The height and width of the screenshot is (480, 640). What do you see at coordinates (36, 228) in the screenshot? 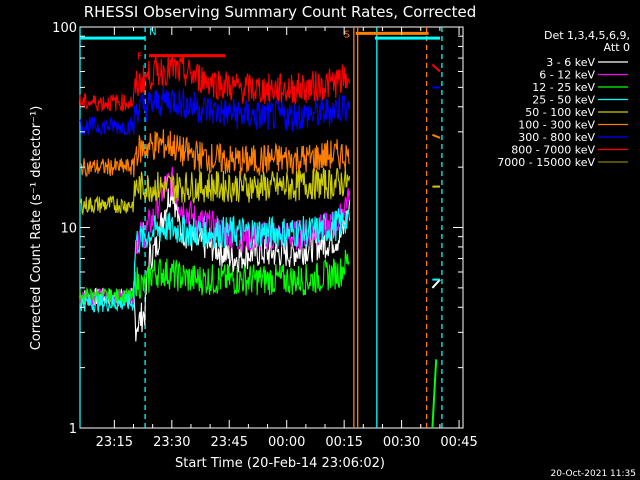
I see `y-axis-label: Corrected Count Rate (s⁻¹ detector⁻¹)` at bounding box center [36, 228].